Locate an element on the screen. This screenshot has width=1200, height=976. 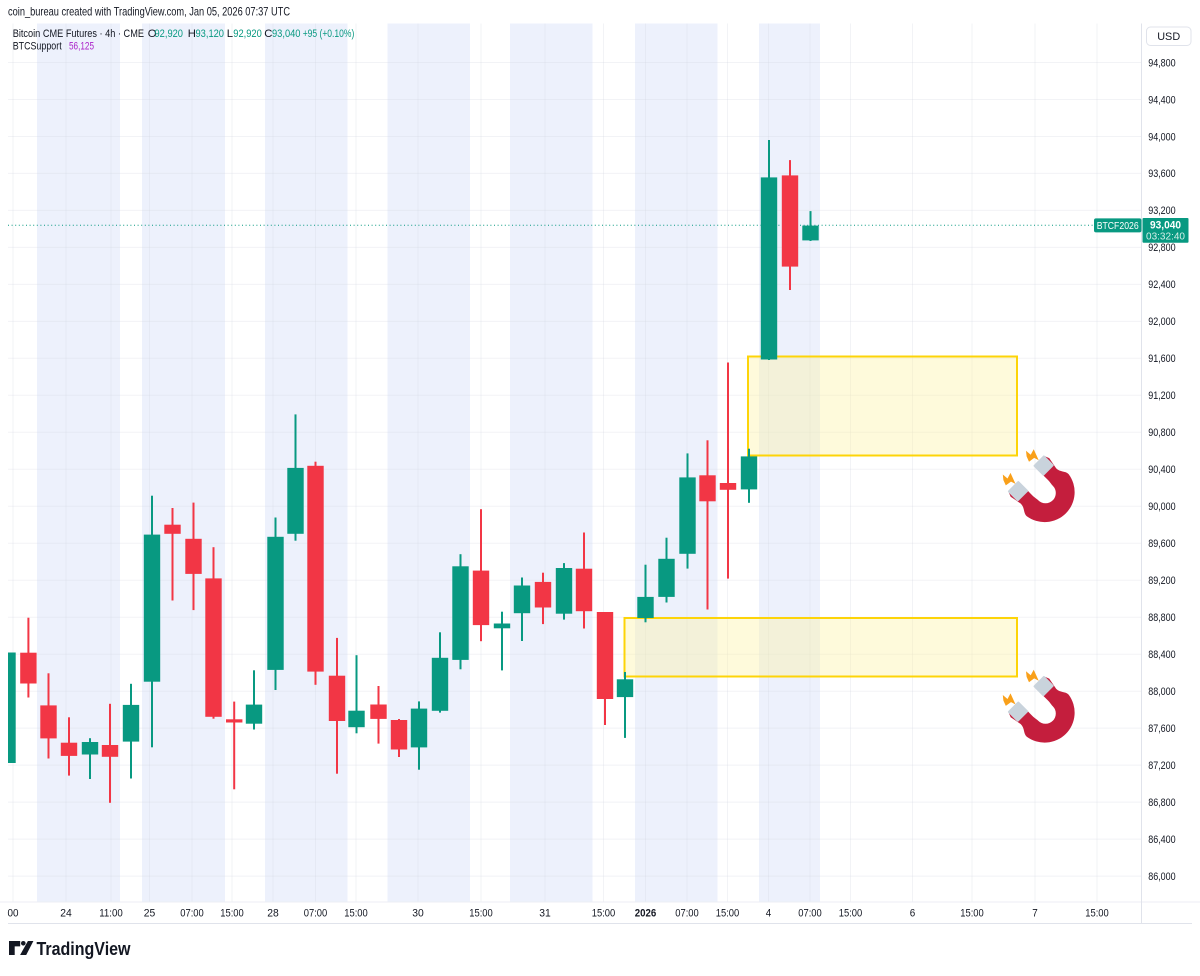
svg-text: USD is located at coordinates (1168, 37).